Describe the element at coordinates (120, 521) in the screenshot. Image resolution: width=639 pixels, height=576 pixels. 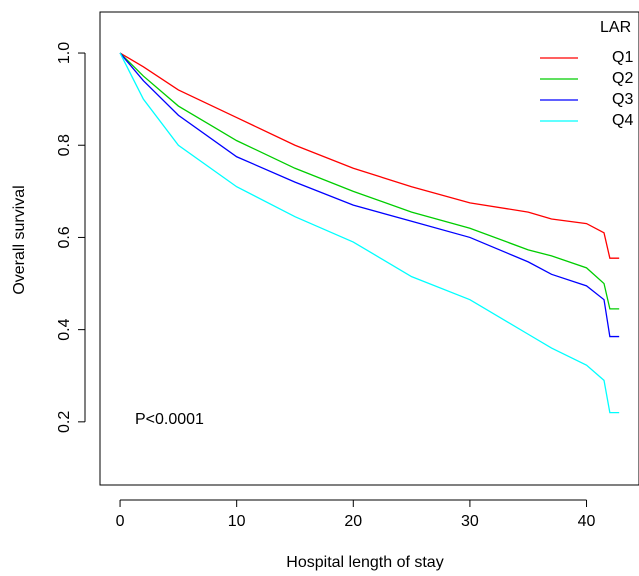
I see `x-tick-label: 0` at that location.